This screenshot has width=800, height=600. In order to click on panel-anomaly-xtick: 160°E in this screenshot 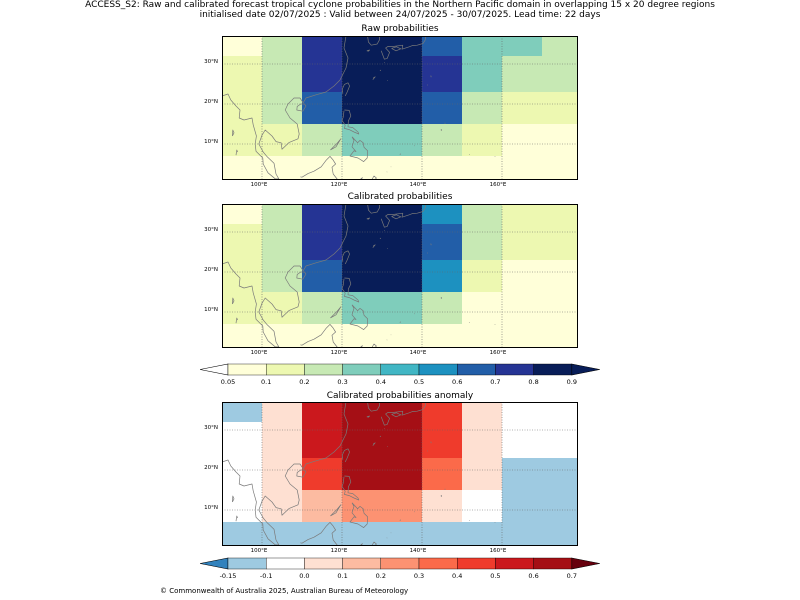, I will do `click(498, 551)`.